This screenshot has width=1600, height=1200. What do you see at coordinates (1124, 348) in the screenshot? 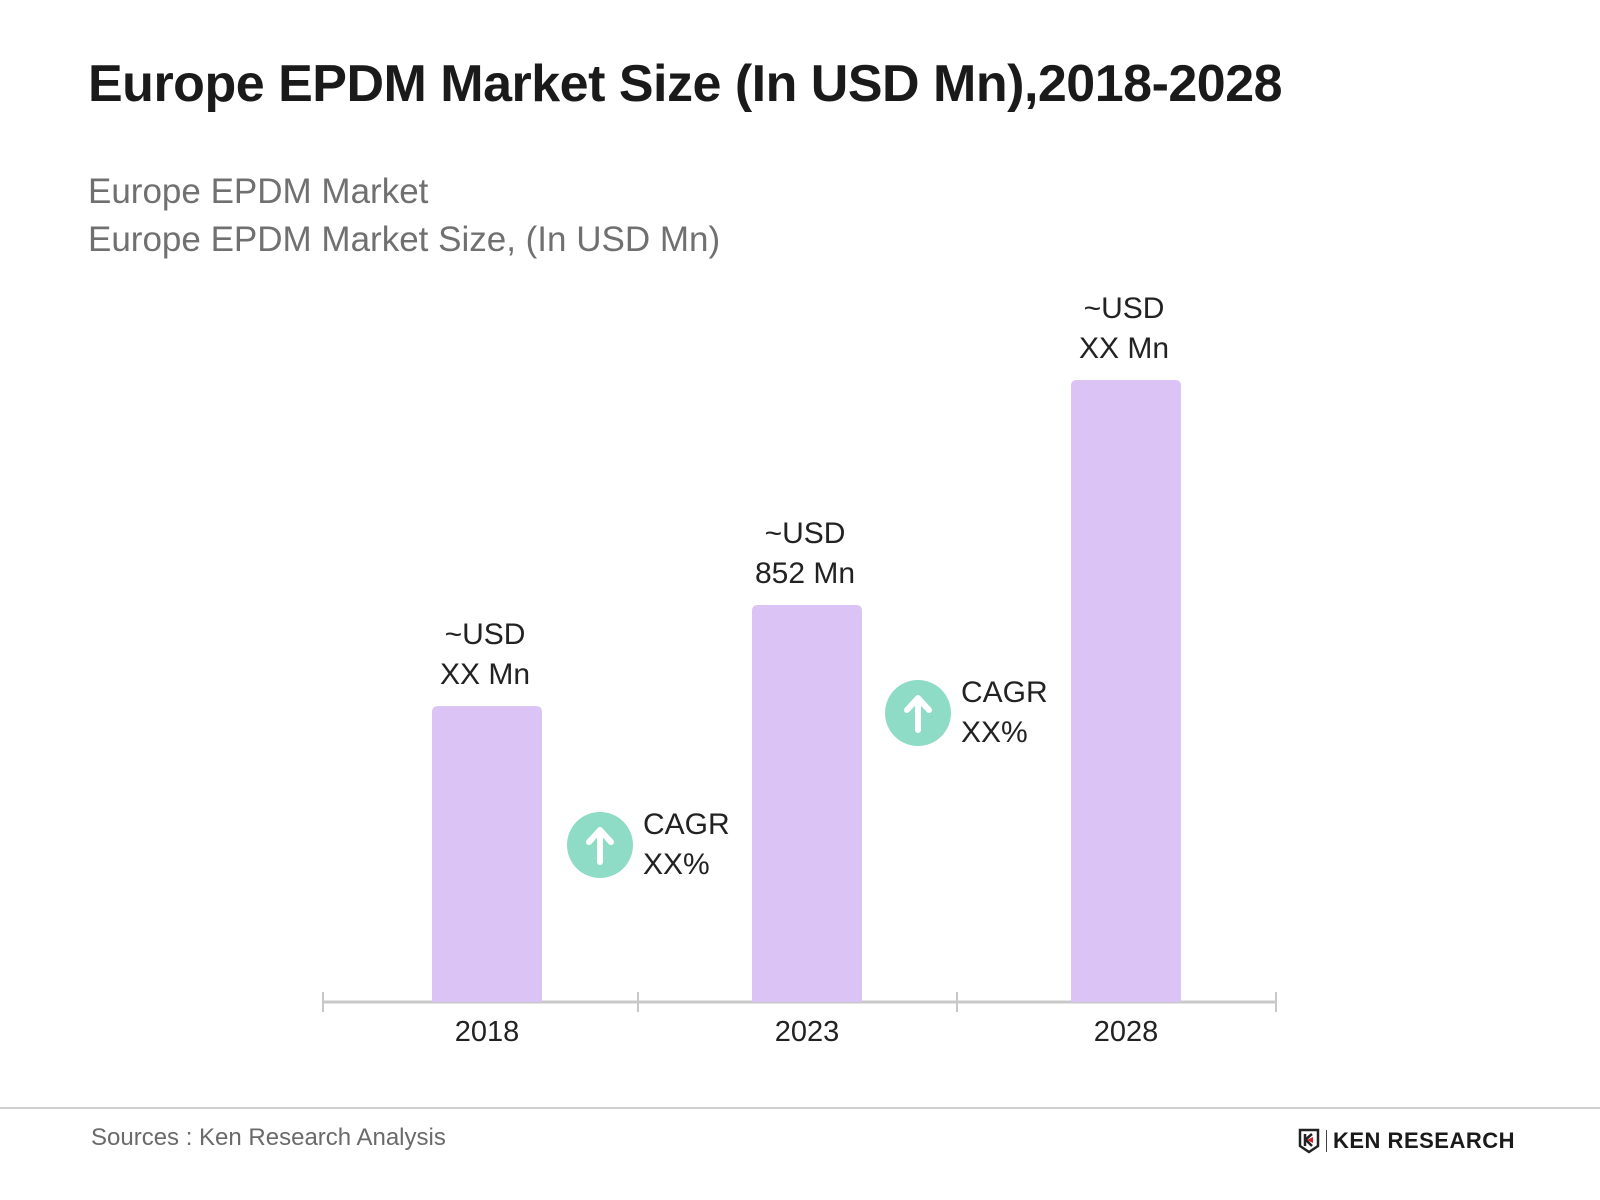
I see `data-label-2028: XX Mn` at bounding box center [1124, 348].